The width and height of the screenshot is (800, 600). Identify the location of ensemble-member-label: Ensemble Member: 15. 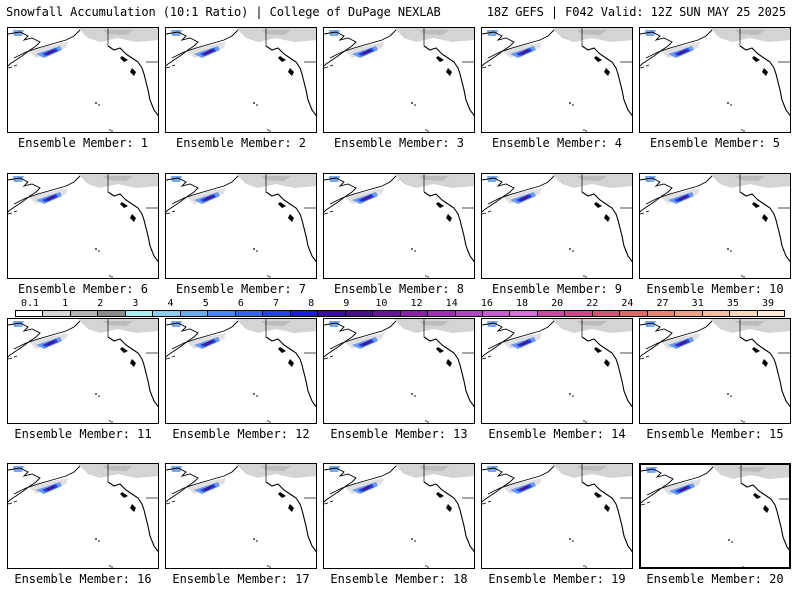
(715, 434).